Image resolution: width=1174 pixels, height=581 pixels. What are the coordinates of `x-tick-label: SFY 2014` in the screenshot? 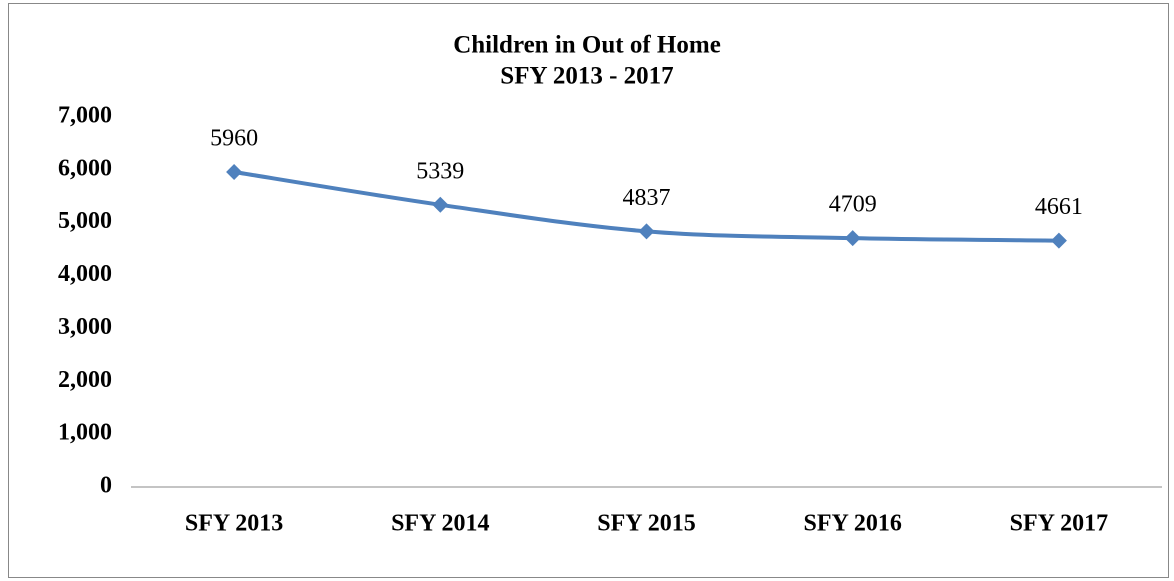 It's located at (440, 524).